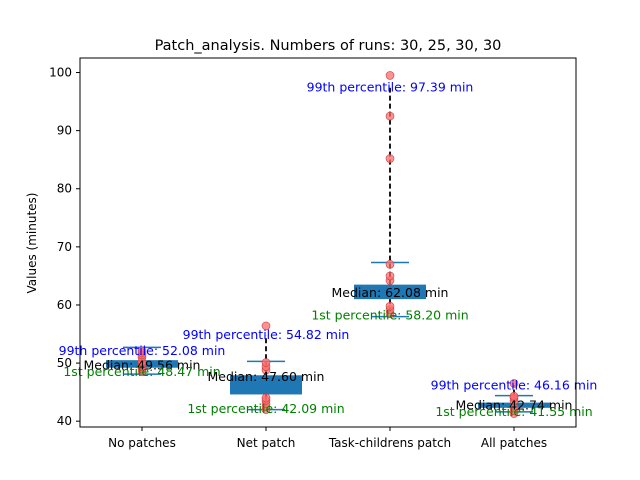 The width and height of the screenshot is (640, 480). I want to click on x-tick-label: All patches, so click(514, 443).